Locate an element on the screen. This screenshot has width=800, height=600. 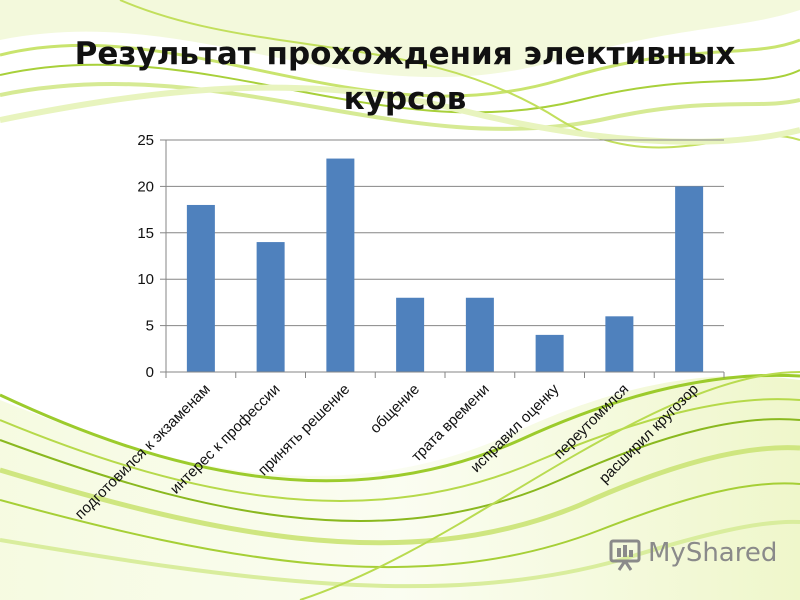
y-tick-label: 15 is located at coordinates (145, 233).